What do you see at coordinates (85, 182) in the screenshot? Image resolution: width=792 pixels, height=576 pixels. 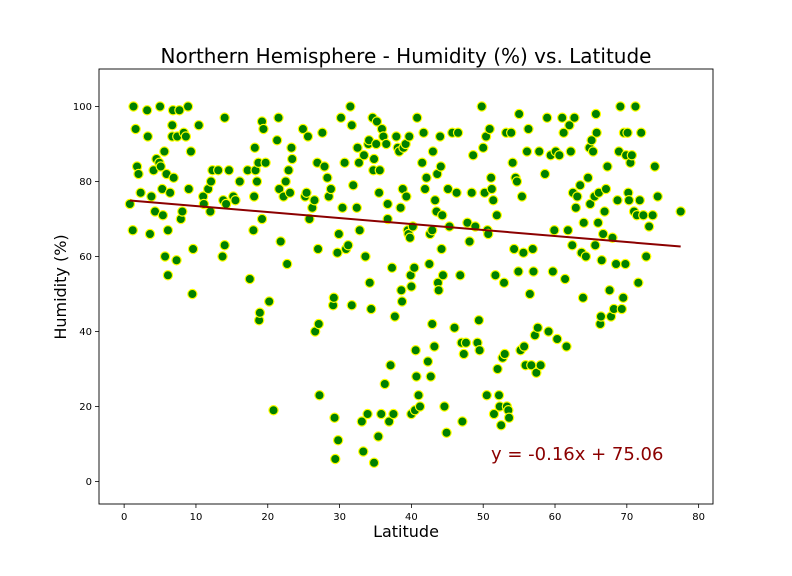 I see `y-tick-label: 80` at bounding box center [85, 182].